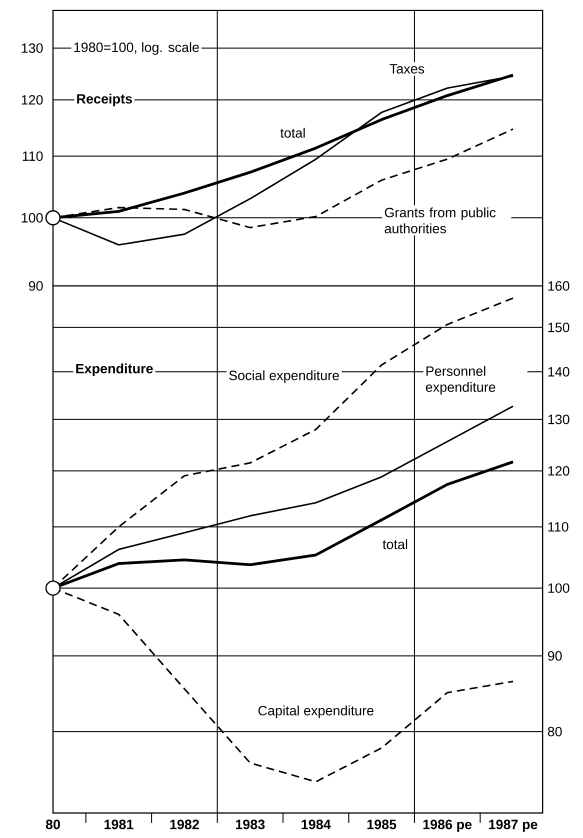 The width and height of the screenshot is (583, 838). I want to click on x-tick-label: 1984, so click(316, 825).